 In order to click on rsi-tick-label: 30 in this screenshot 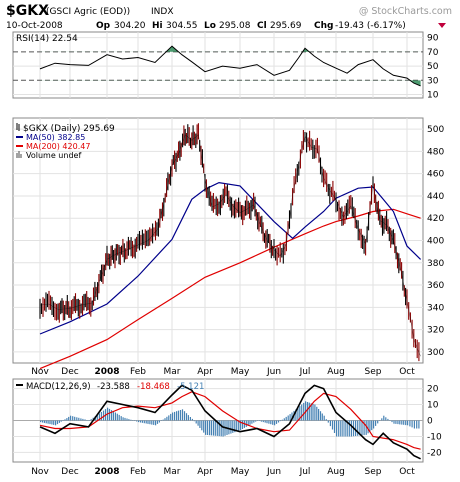, I will do `click(433, 81)`.